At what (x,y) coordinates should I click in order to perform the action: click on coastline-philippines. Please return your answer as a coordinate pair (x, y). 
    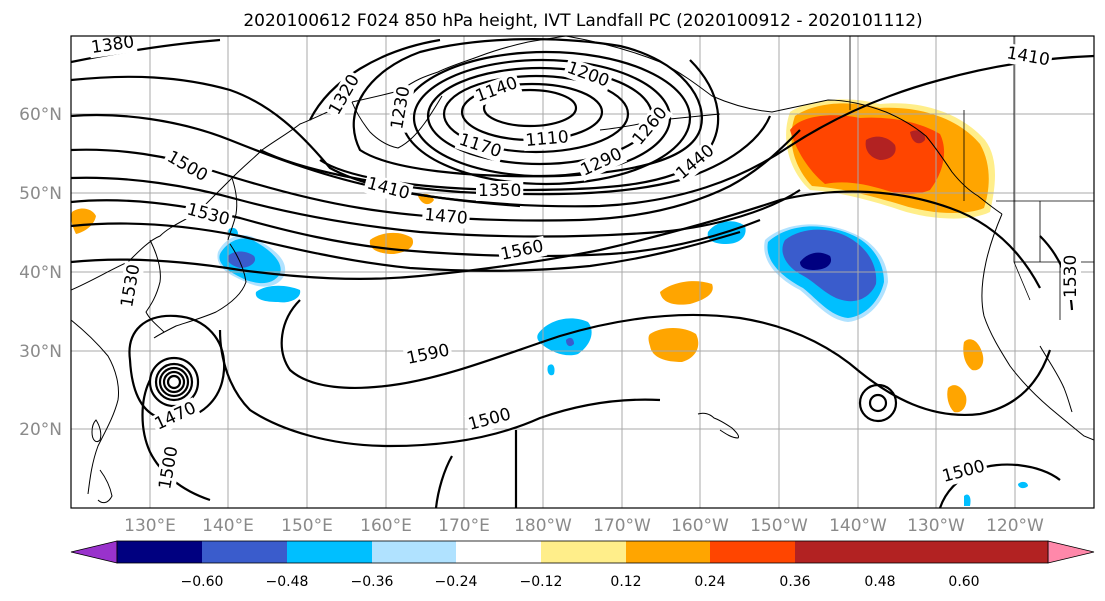
    Looking at the image, I should click on (105, 486).